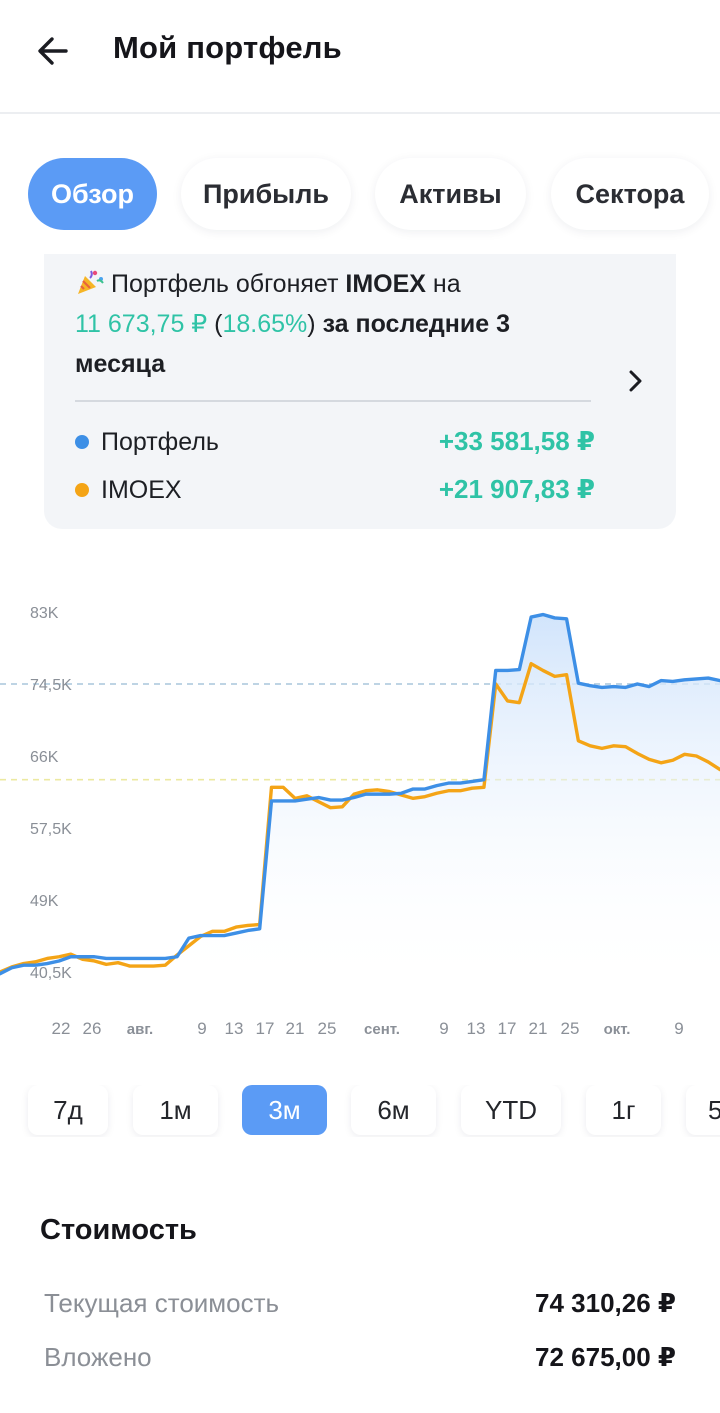  Describe the element at coordinates (393, 1110) in the screenshot. I see `period-6m: 6м` at that location.